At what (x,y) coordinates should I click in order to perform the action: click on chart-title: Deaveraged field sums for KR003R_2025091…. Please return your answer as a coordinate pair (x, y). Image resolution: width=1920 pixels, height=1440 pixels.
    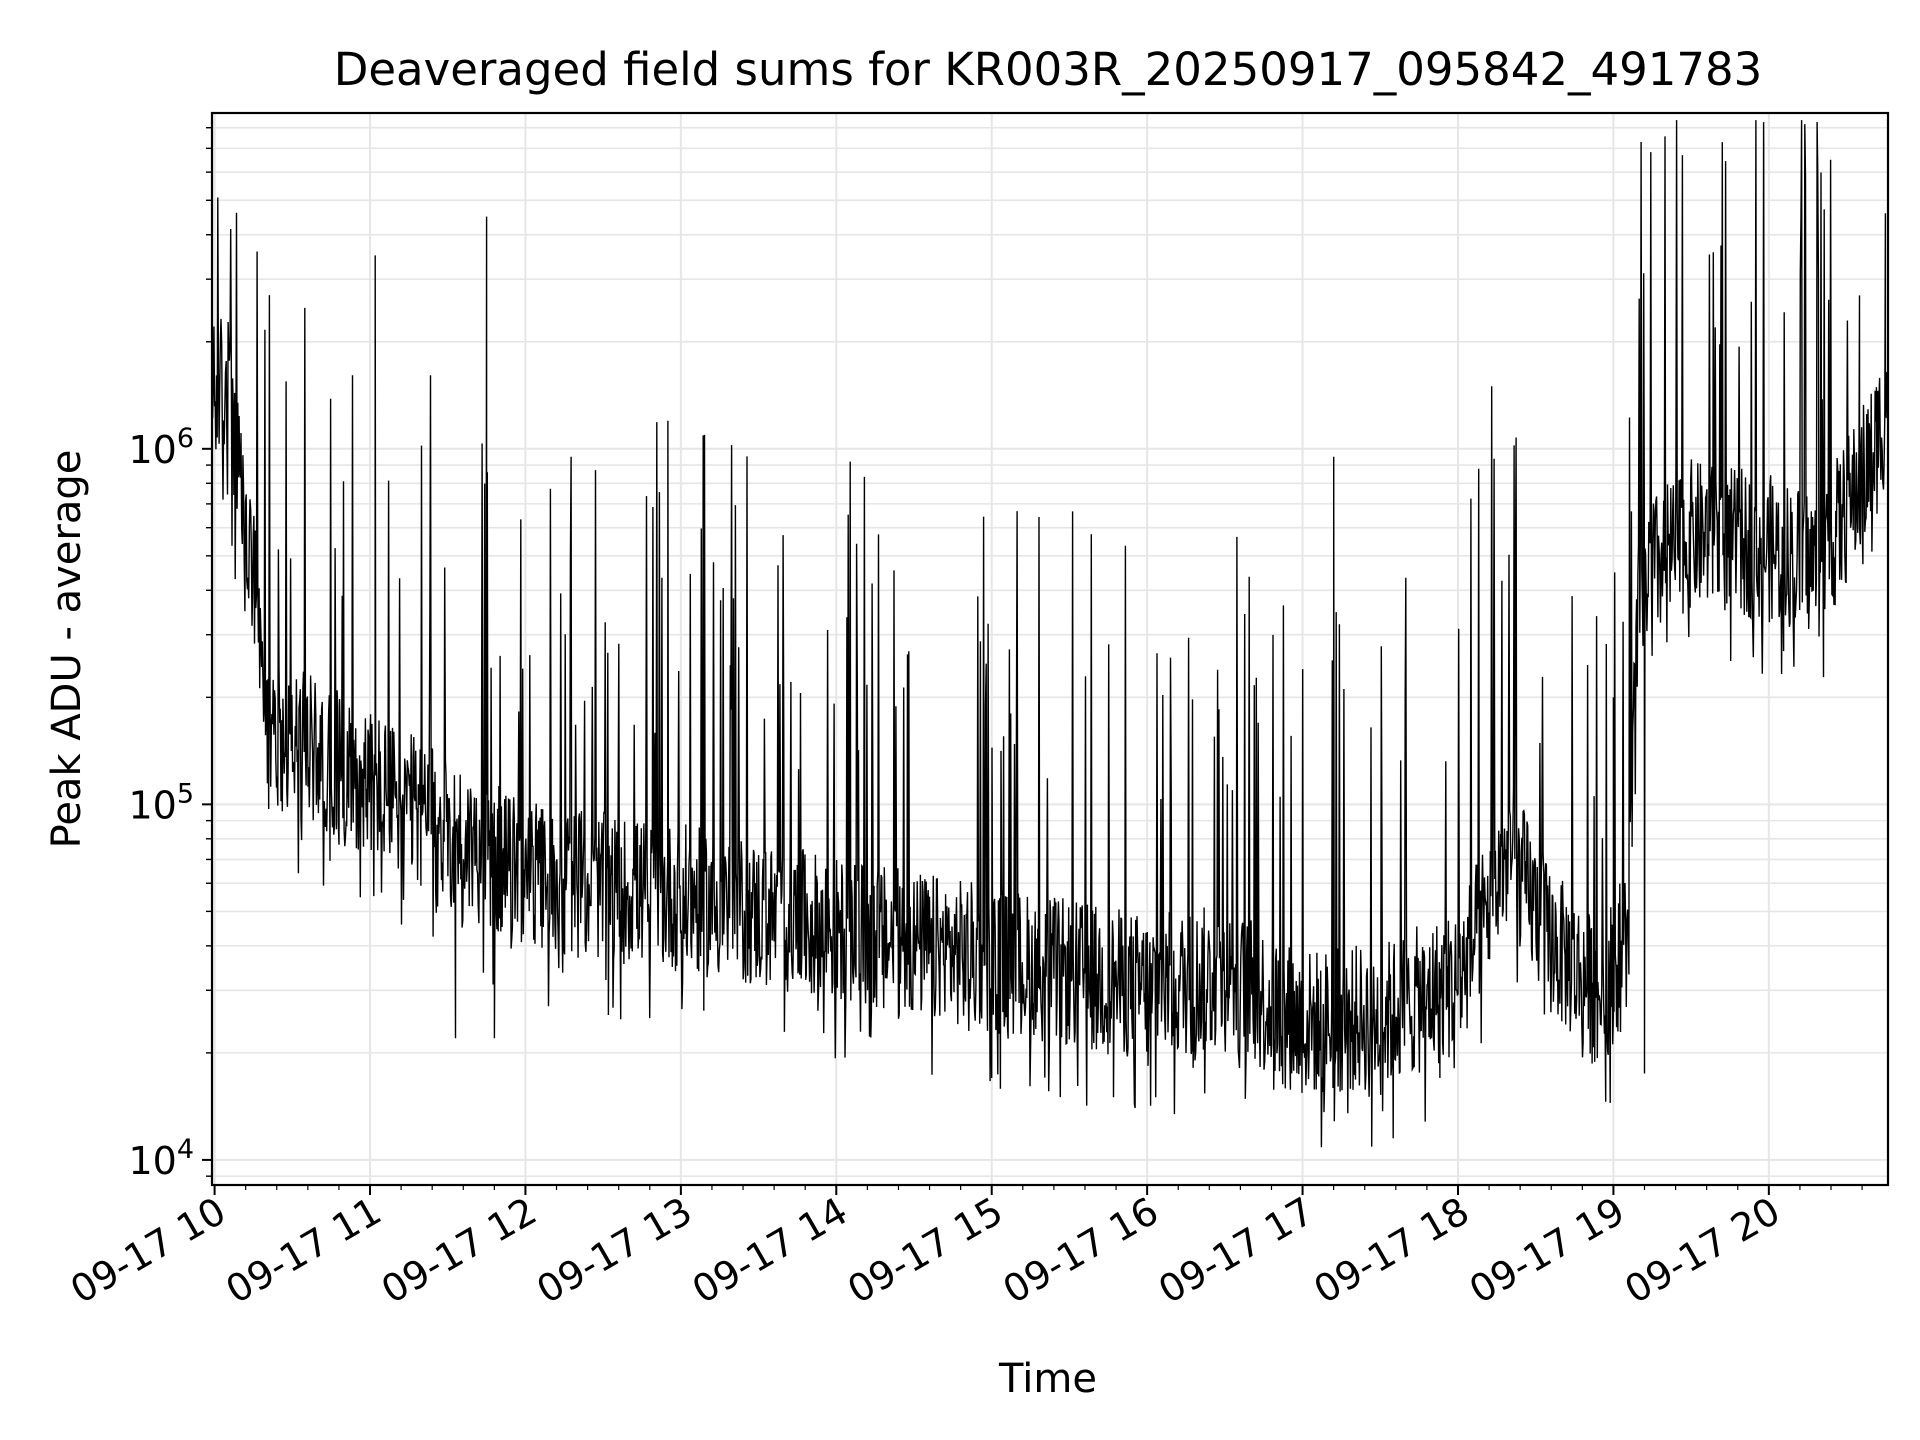
    Looking at the image, I should click on (1048, 69).